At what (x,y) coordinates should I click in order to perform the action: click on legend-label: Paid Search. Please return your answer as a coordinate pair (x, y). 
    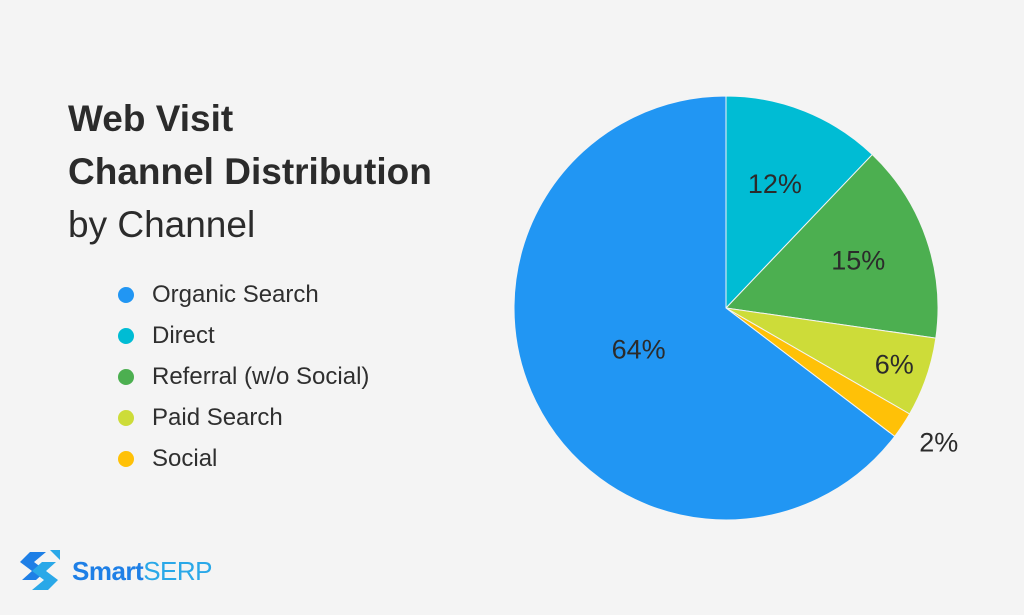
    Looking at the image, I should click on (217, 417).